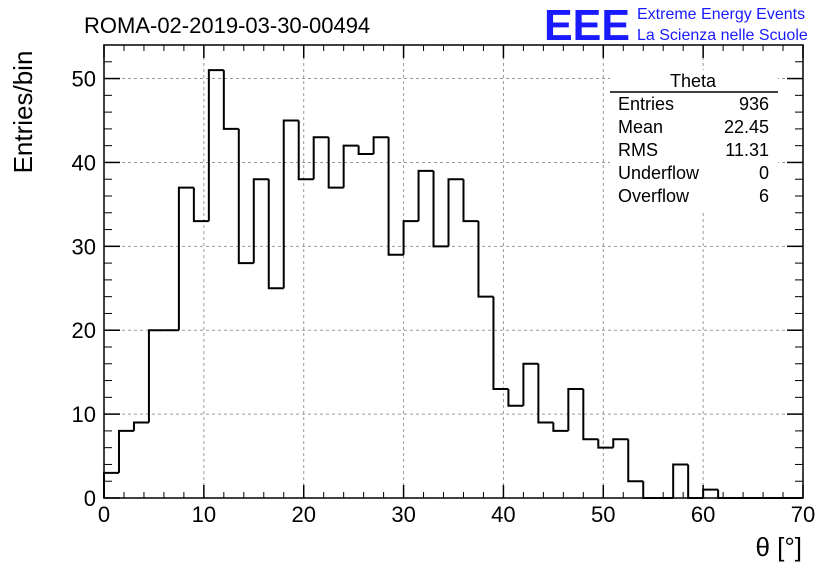 This screenshot has height=572, width=836. What do you see at coordinates (227, 25) in the screenshot?
I see `run-title: ROMA-02-2019-03-30-00494` at bounding box center [227, 25].